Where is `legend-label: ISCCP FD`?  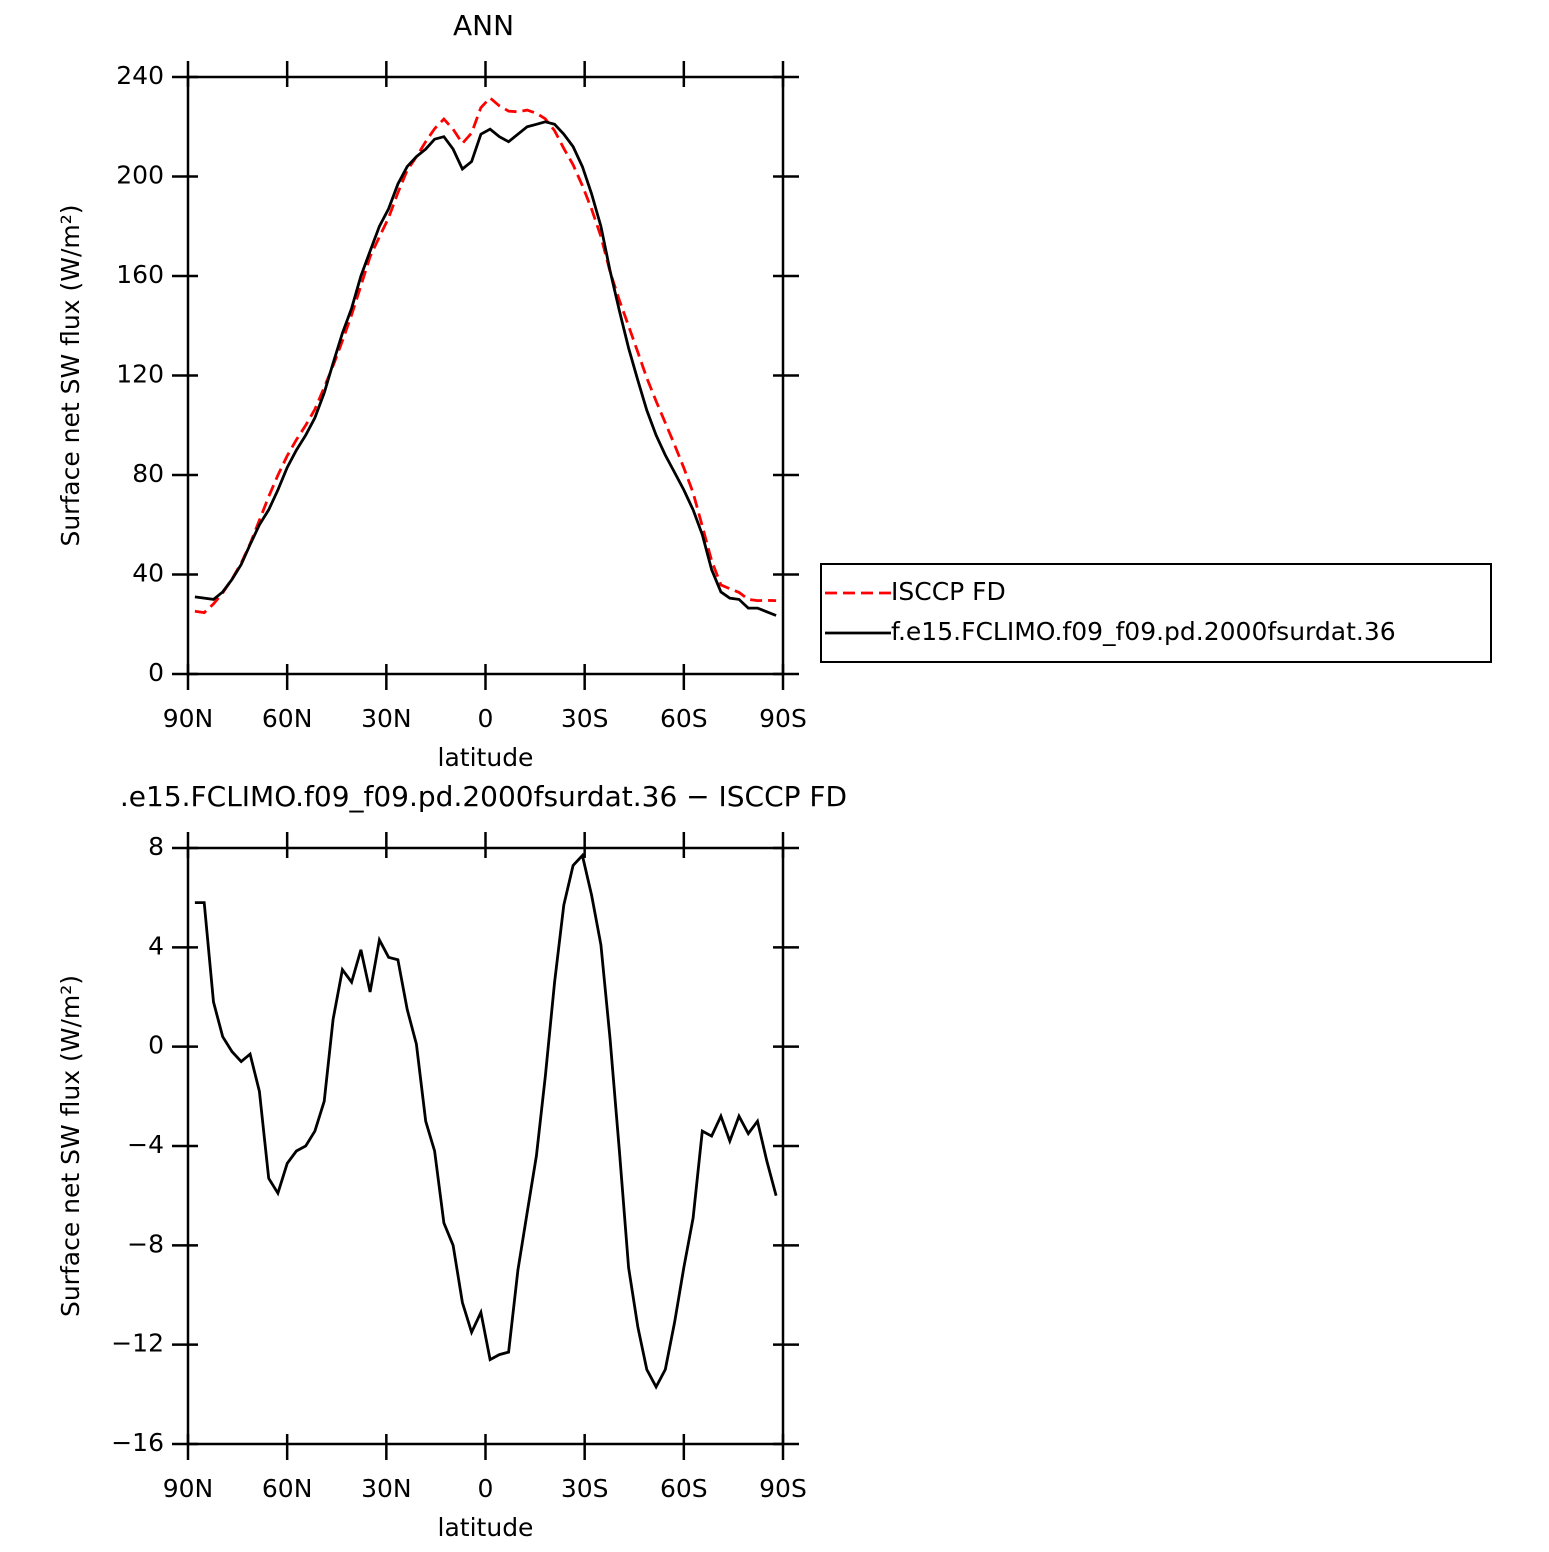
legend-label: ISCCP FD is located at coordinates (948, 591).